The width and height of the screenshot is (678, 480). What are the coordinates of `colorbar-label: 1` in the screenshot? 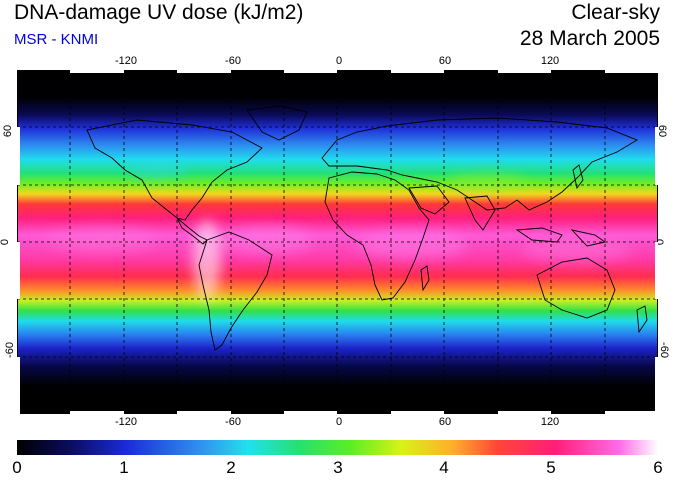 It's located at (124, 467).